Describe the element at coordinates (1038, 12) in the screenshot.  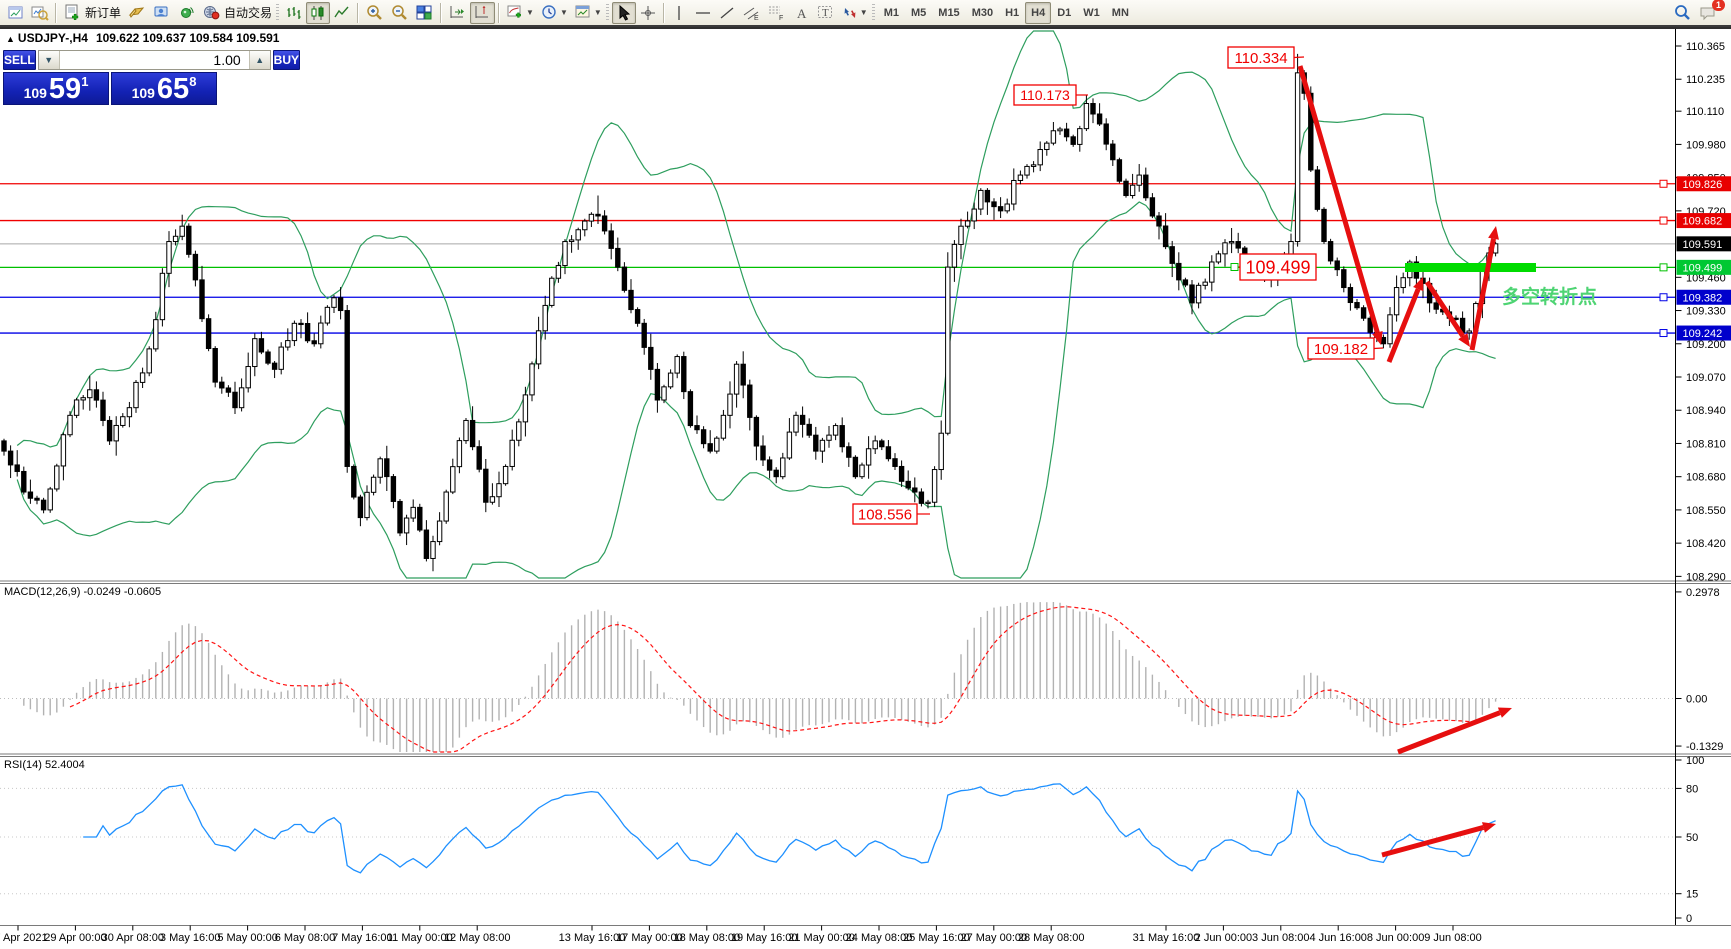
I see `timeframe-button-H4: H4` at that location.